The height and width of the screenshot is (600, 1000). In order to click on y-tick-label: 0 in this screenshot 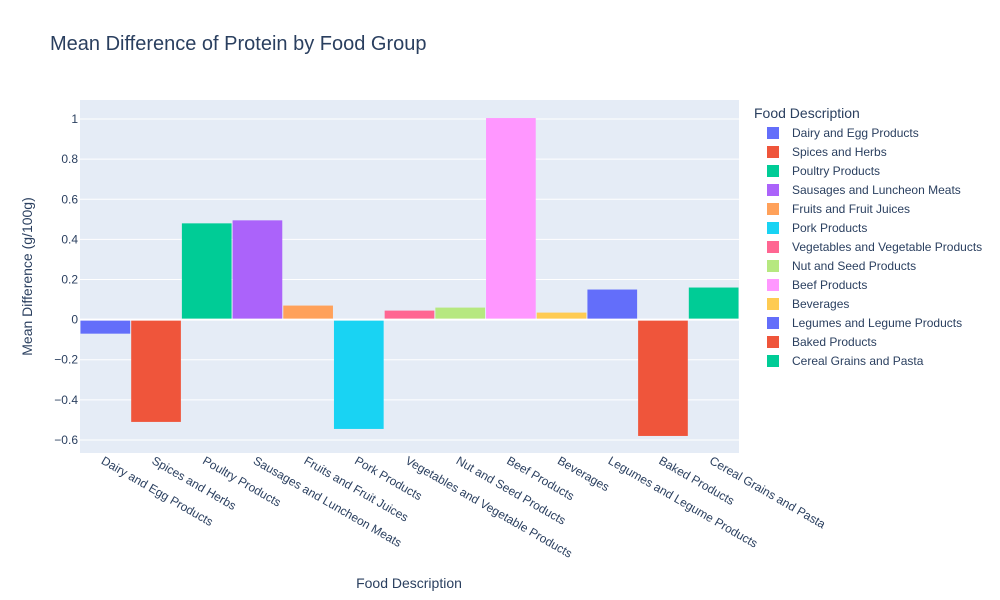, I will do `click(74, 320)`.